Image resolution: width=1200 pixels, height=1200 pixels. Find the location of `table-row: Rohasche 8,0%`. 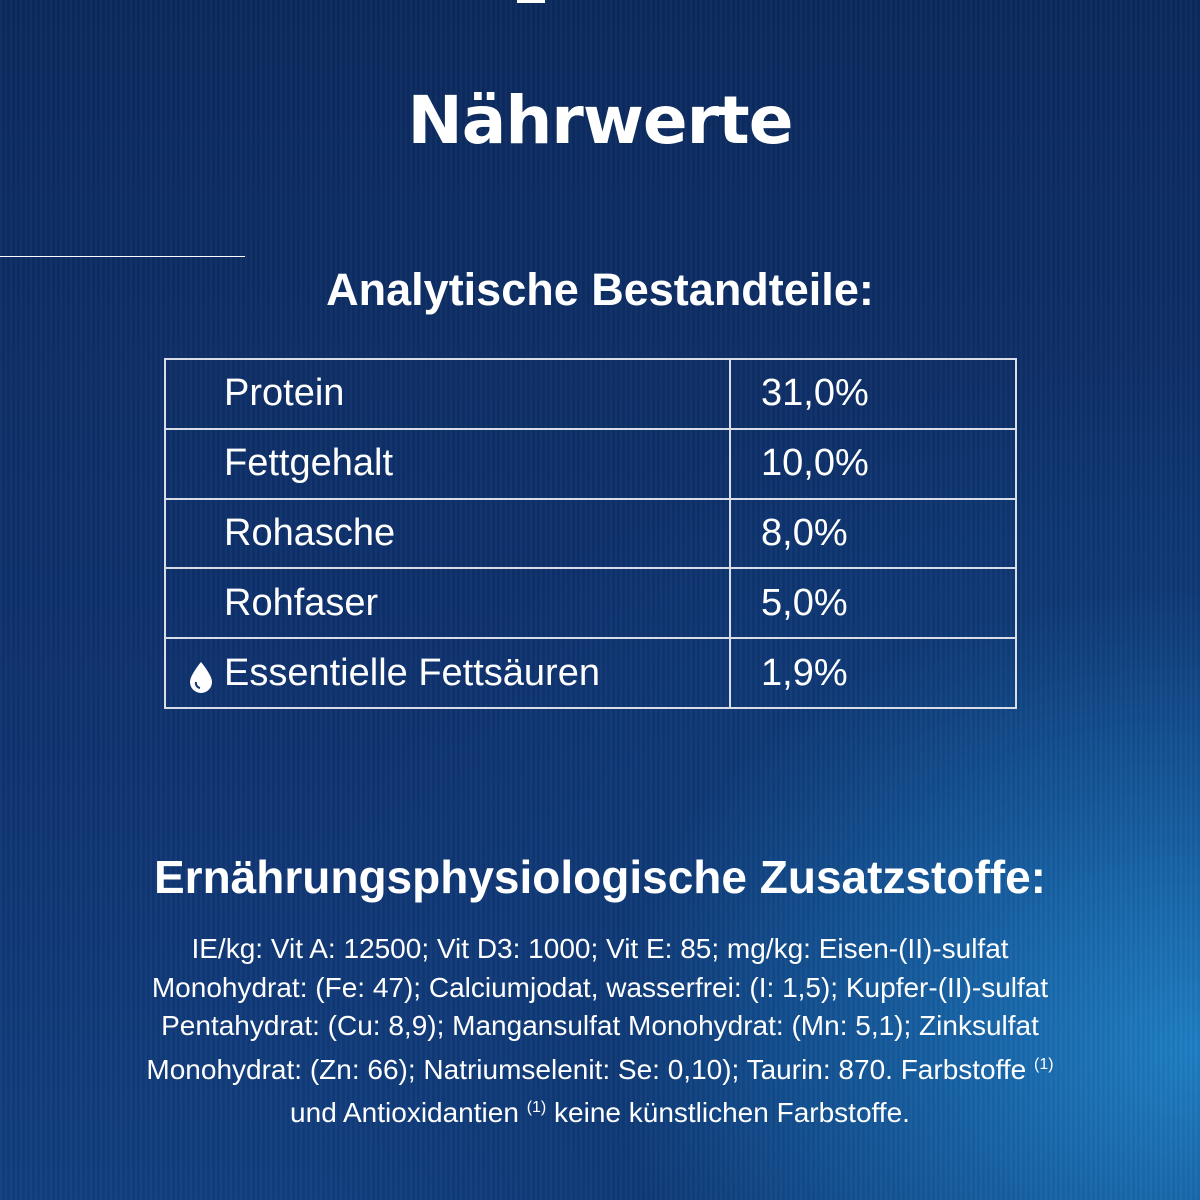

table-row: Rohasche 8,0% is located at coordinates (590, 533).